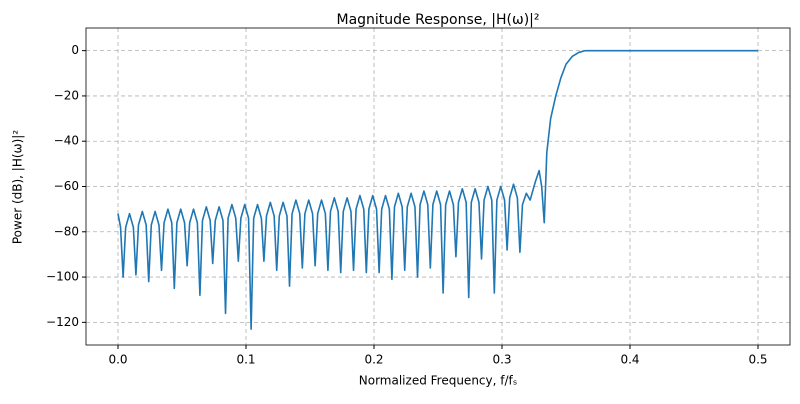 This screenshot has height=404, width=800. What do you see at coordinates (66, 231) in the screenshot?
I see `y-tick-label: −80` at bounding box center [66, 231].